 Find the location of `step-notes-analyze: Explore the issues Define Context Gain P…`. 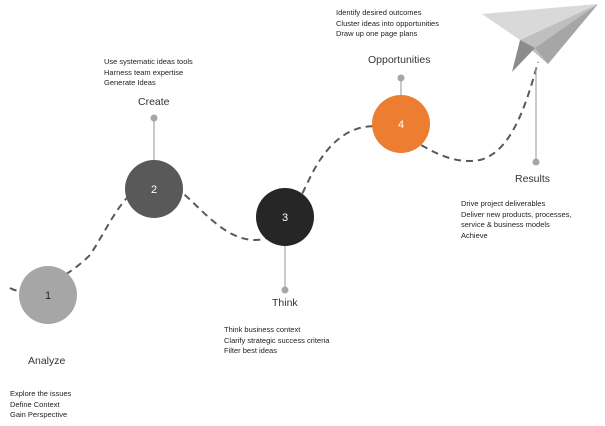

step-notes-analyze: Explore the issues Define Context Gain P… is located at coordinates (40, 405).